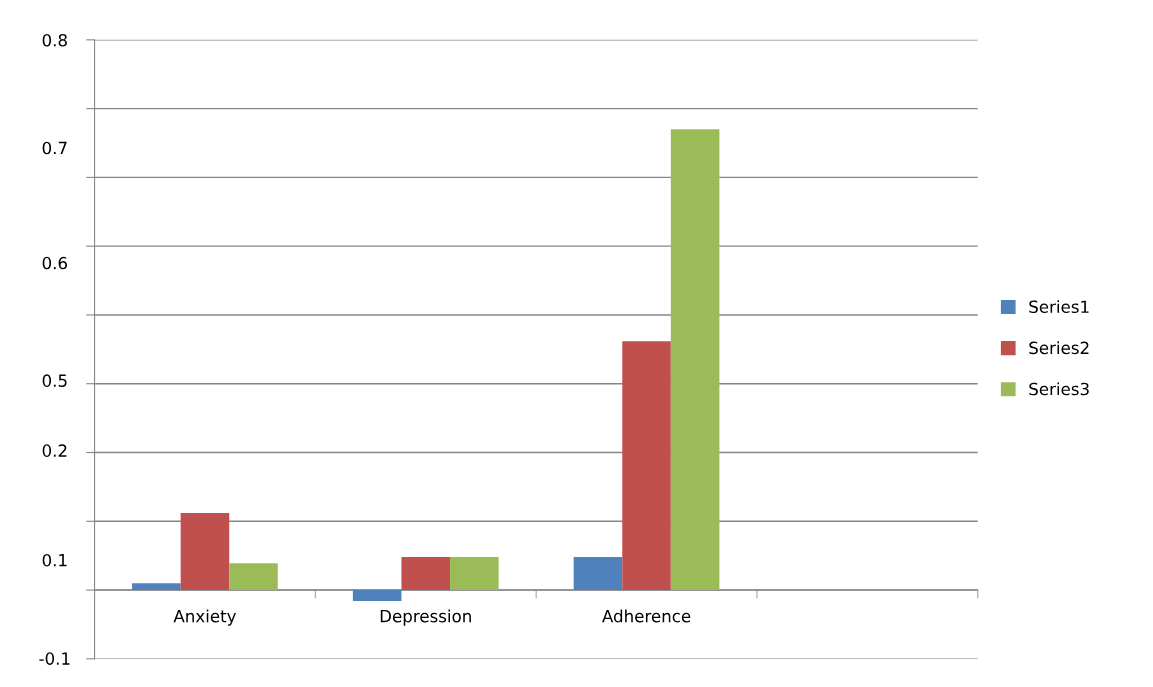 The image size is (1153, 687). What do you see at coordinates (425, 617) in the screenshot?
I see `x-tick-label: Depression` at bounding box center [425, 617].